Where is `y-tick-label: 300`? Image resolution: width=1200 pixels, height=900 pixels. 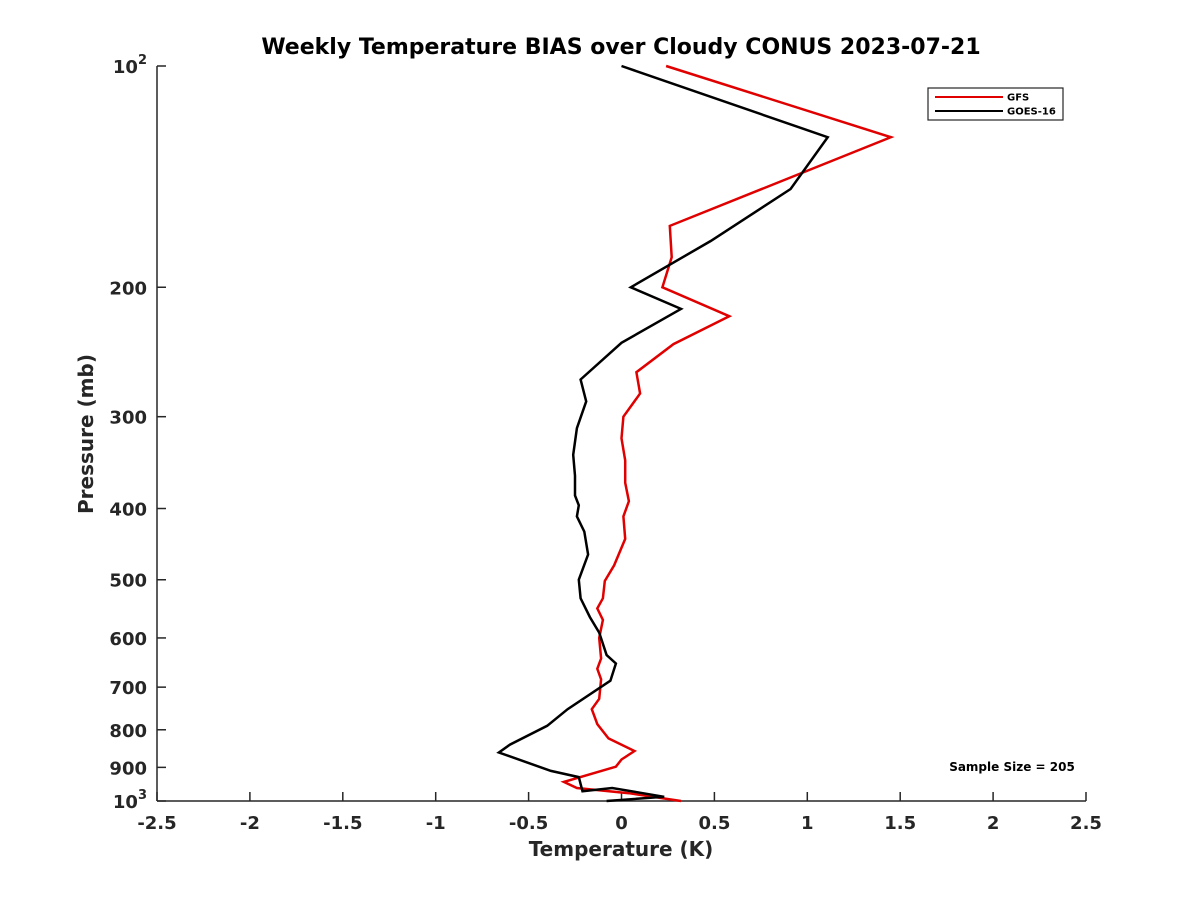 y-tick-label: 300 is located at coordinates (128, 418).